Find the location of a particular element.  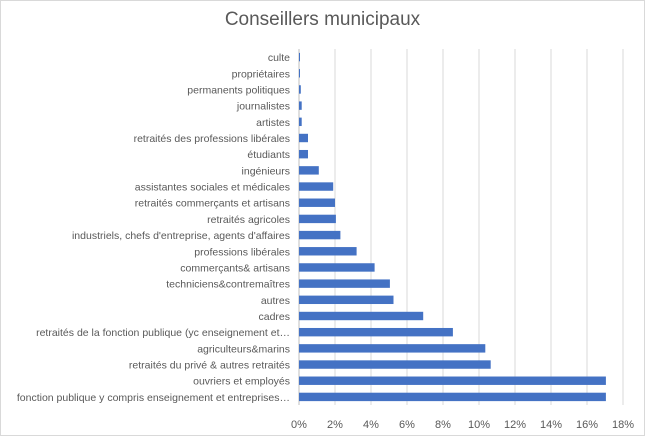

category-label: étudiants is located at coordinates (268, 155).